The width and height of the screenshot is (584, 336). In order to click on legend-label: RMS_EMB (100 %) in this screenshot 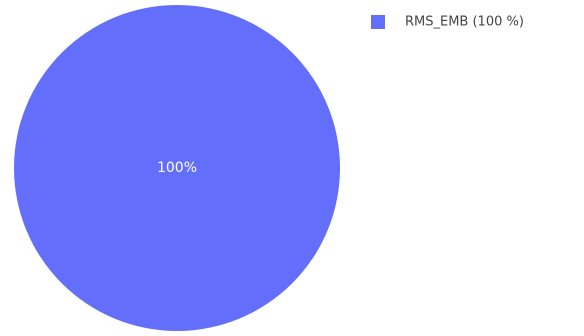, I will do `click(464, 22)`.